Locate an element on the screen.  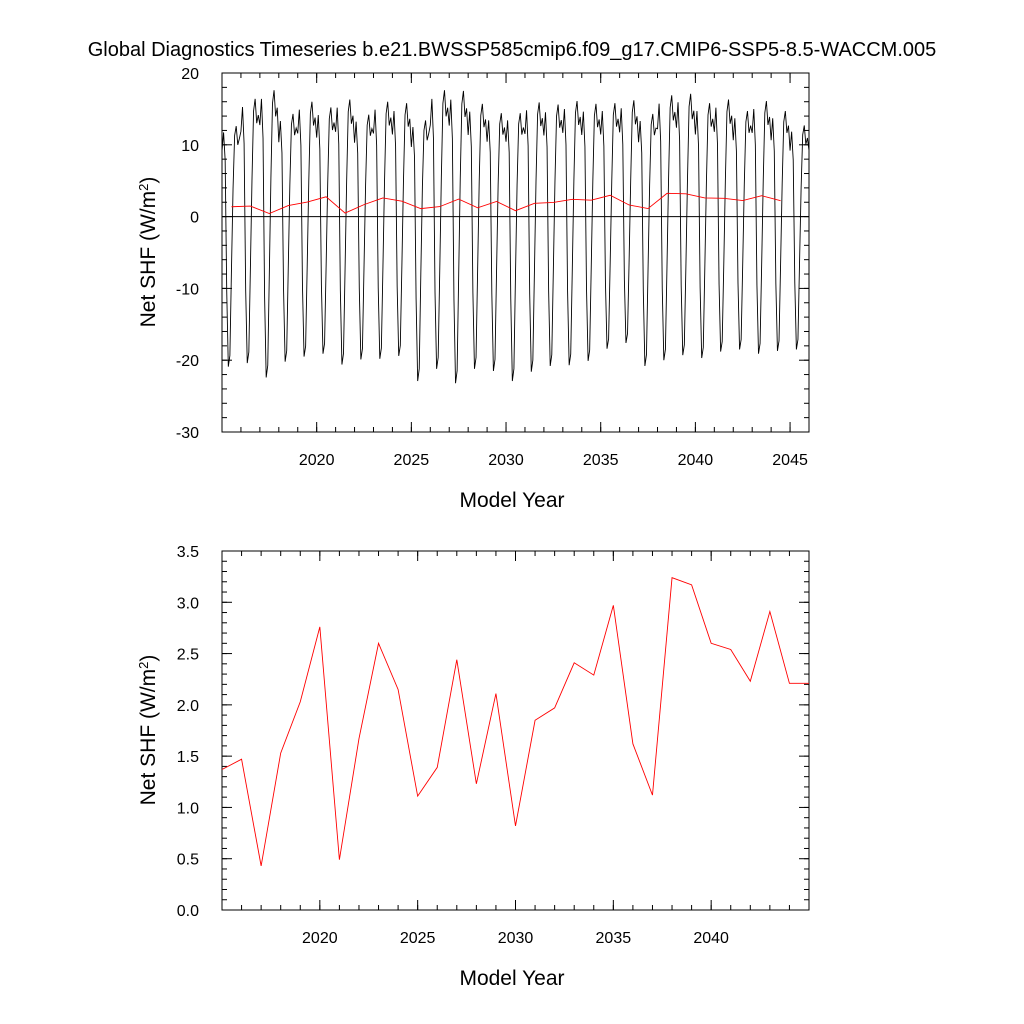
bottom-y-axis-label: Net SHF (W/m2) is located at coordinates (148, 730).